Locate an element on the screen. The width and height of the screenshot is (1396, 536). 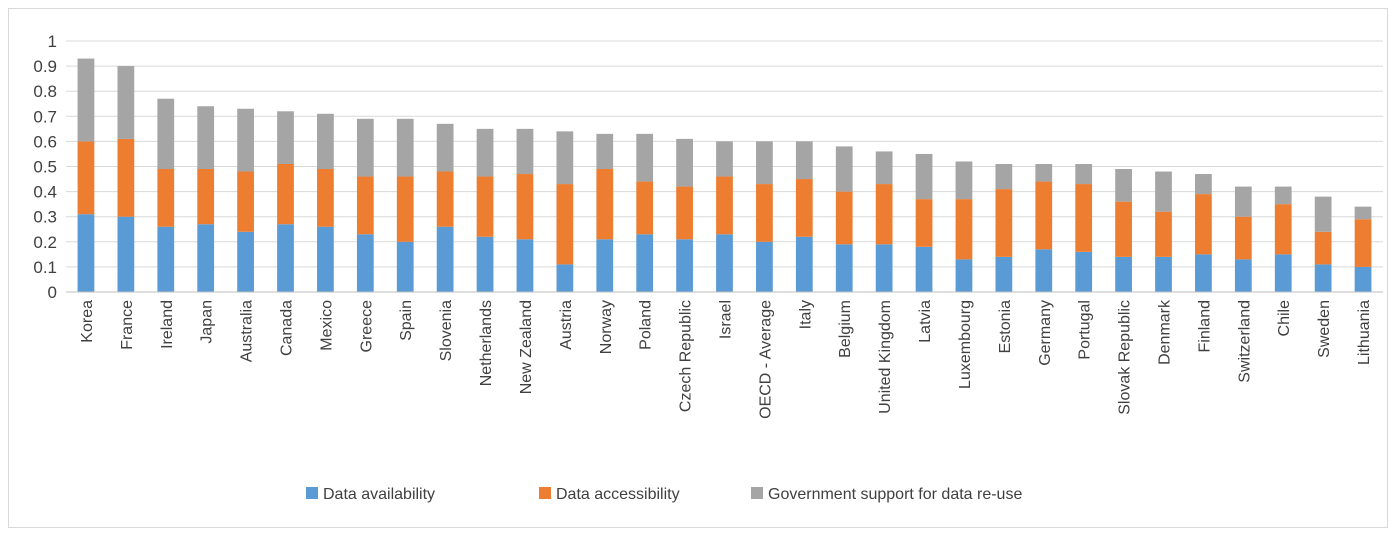
x-category-label: Poland is located at coordinates (646, 325).